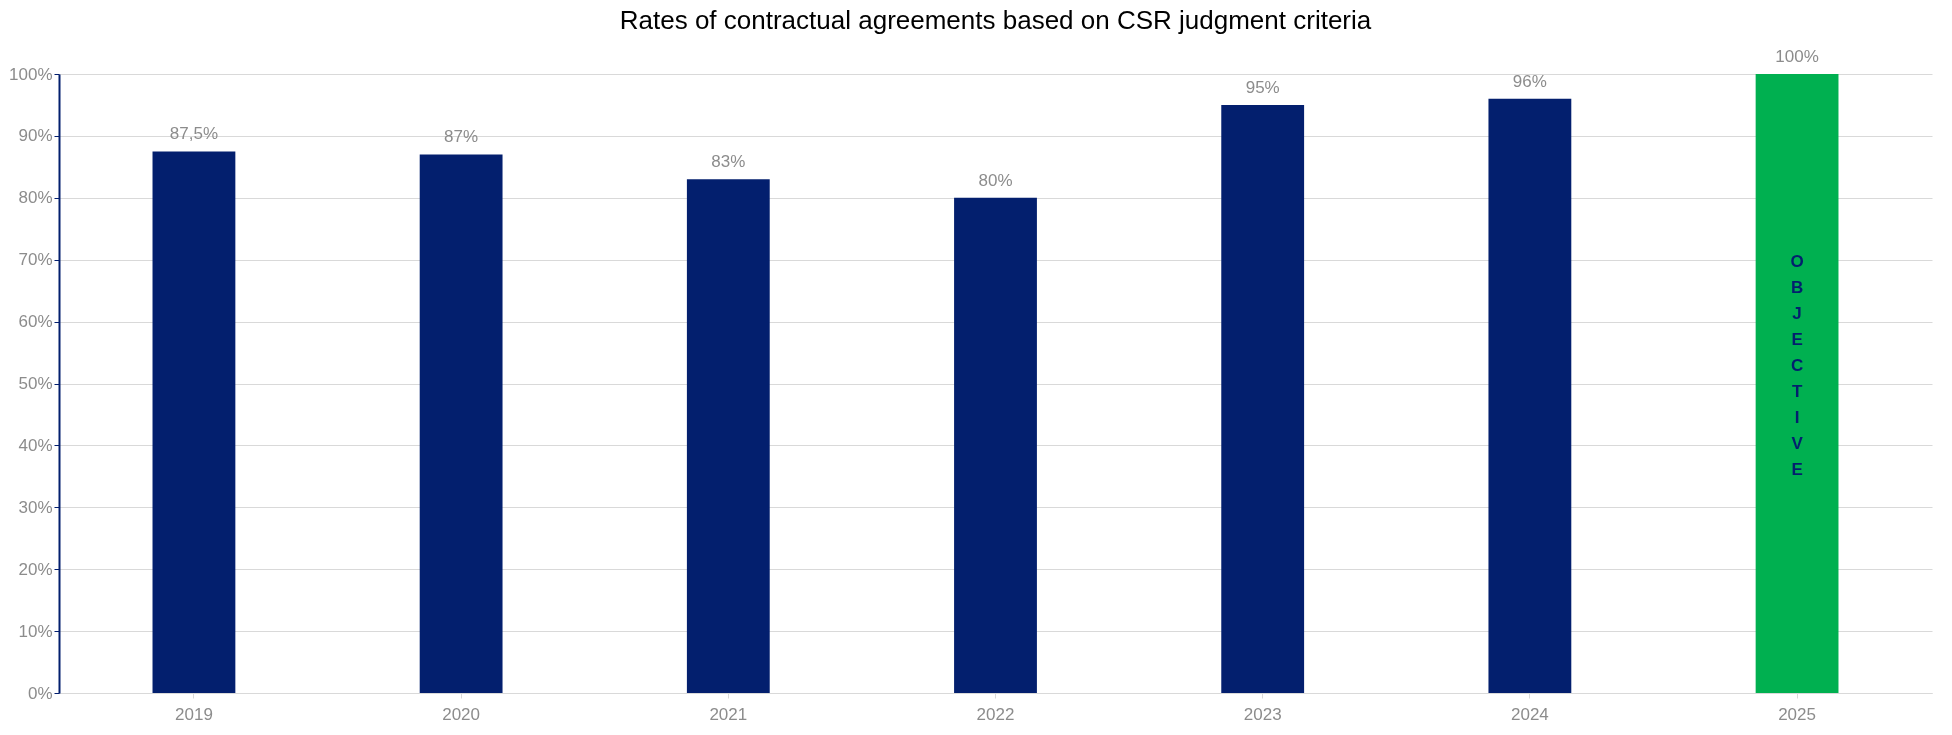 The width and height of the screenshot is (1952, 735). I want to click on y-tick-label: 60%, so click(35, 322).